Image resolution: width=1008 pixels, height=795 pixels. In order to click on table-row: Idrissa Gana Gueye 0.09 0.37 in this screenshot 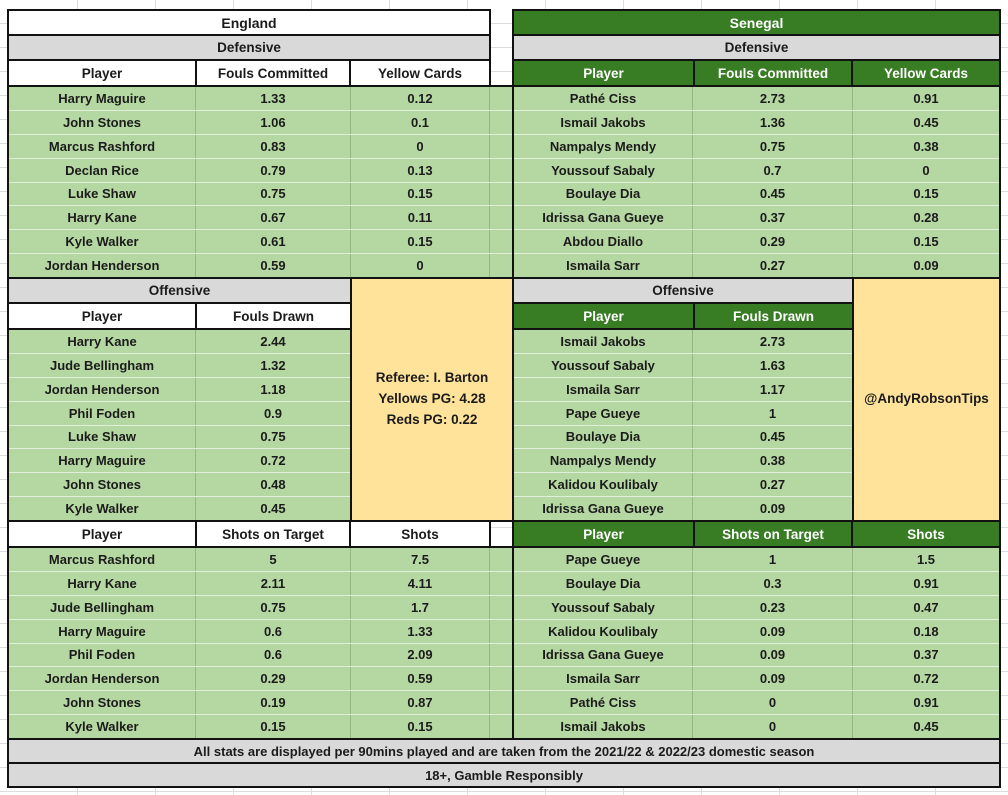, I will do `click(756, 655)`.